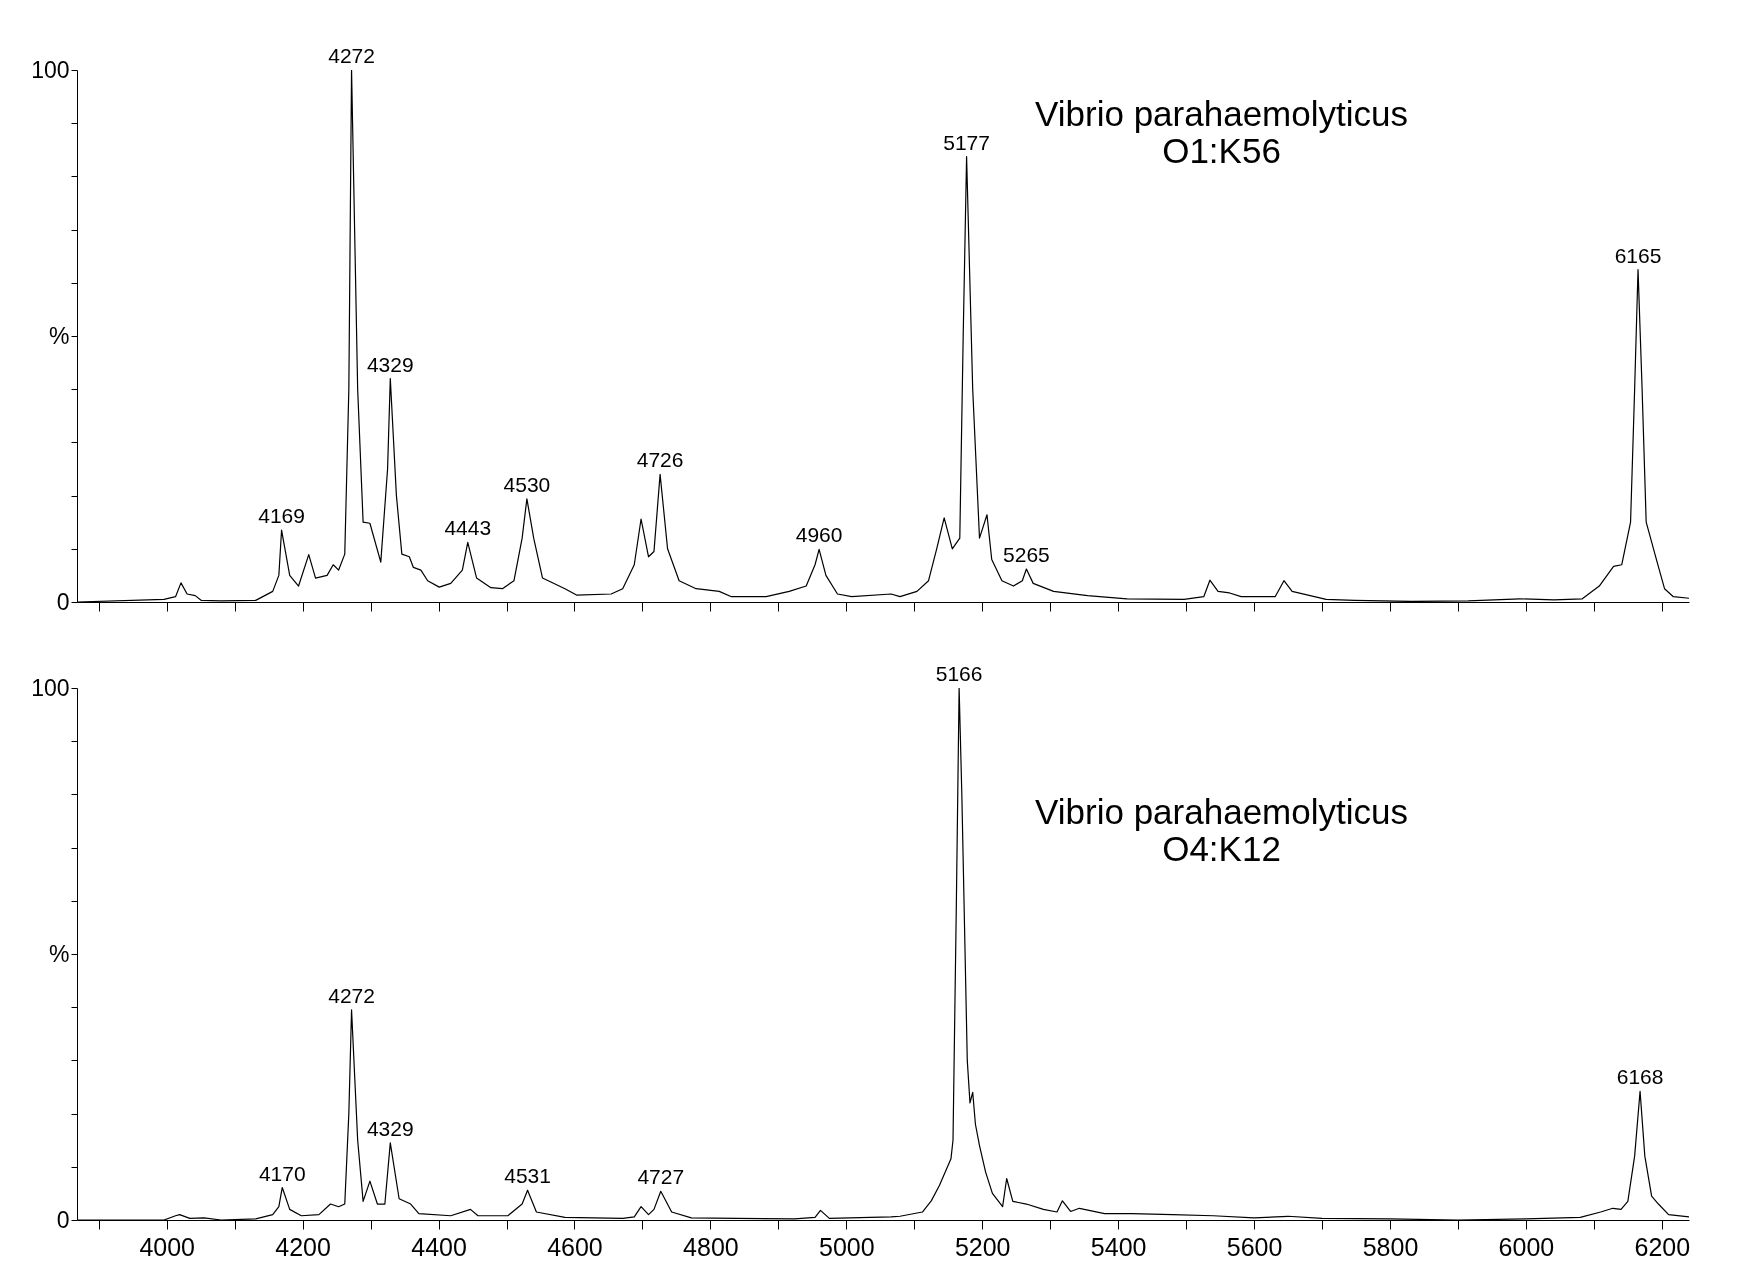 The height and width of the screenshot is (1281, 1744). What do you see at coordinates (468, 528) in the screenshot?
I see `annotation: 4443` at bounding box center [468, 528].